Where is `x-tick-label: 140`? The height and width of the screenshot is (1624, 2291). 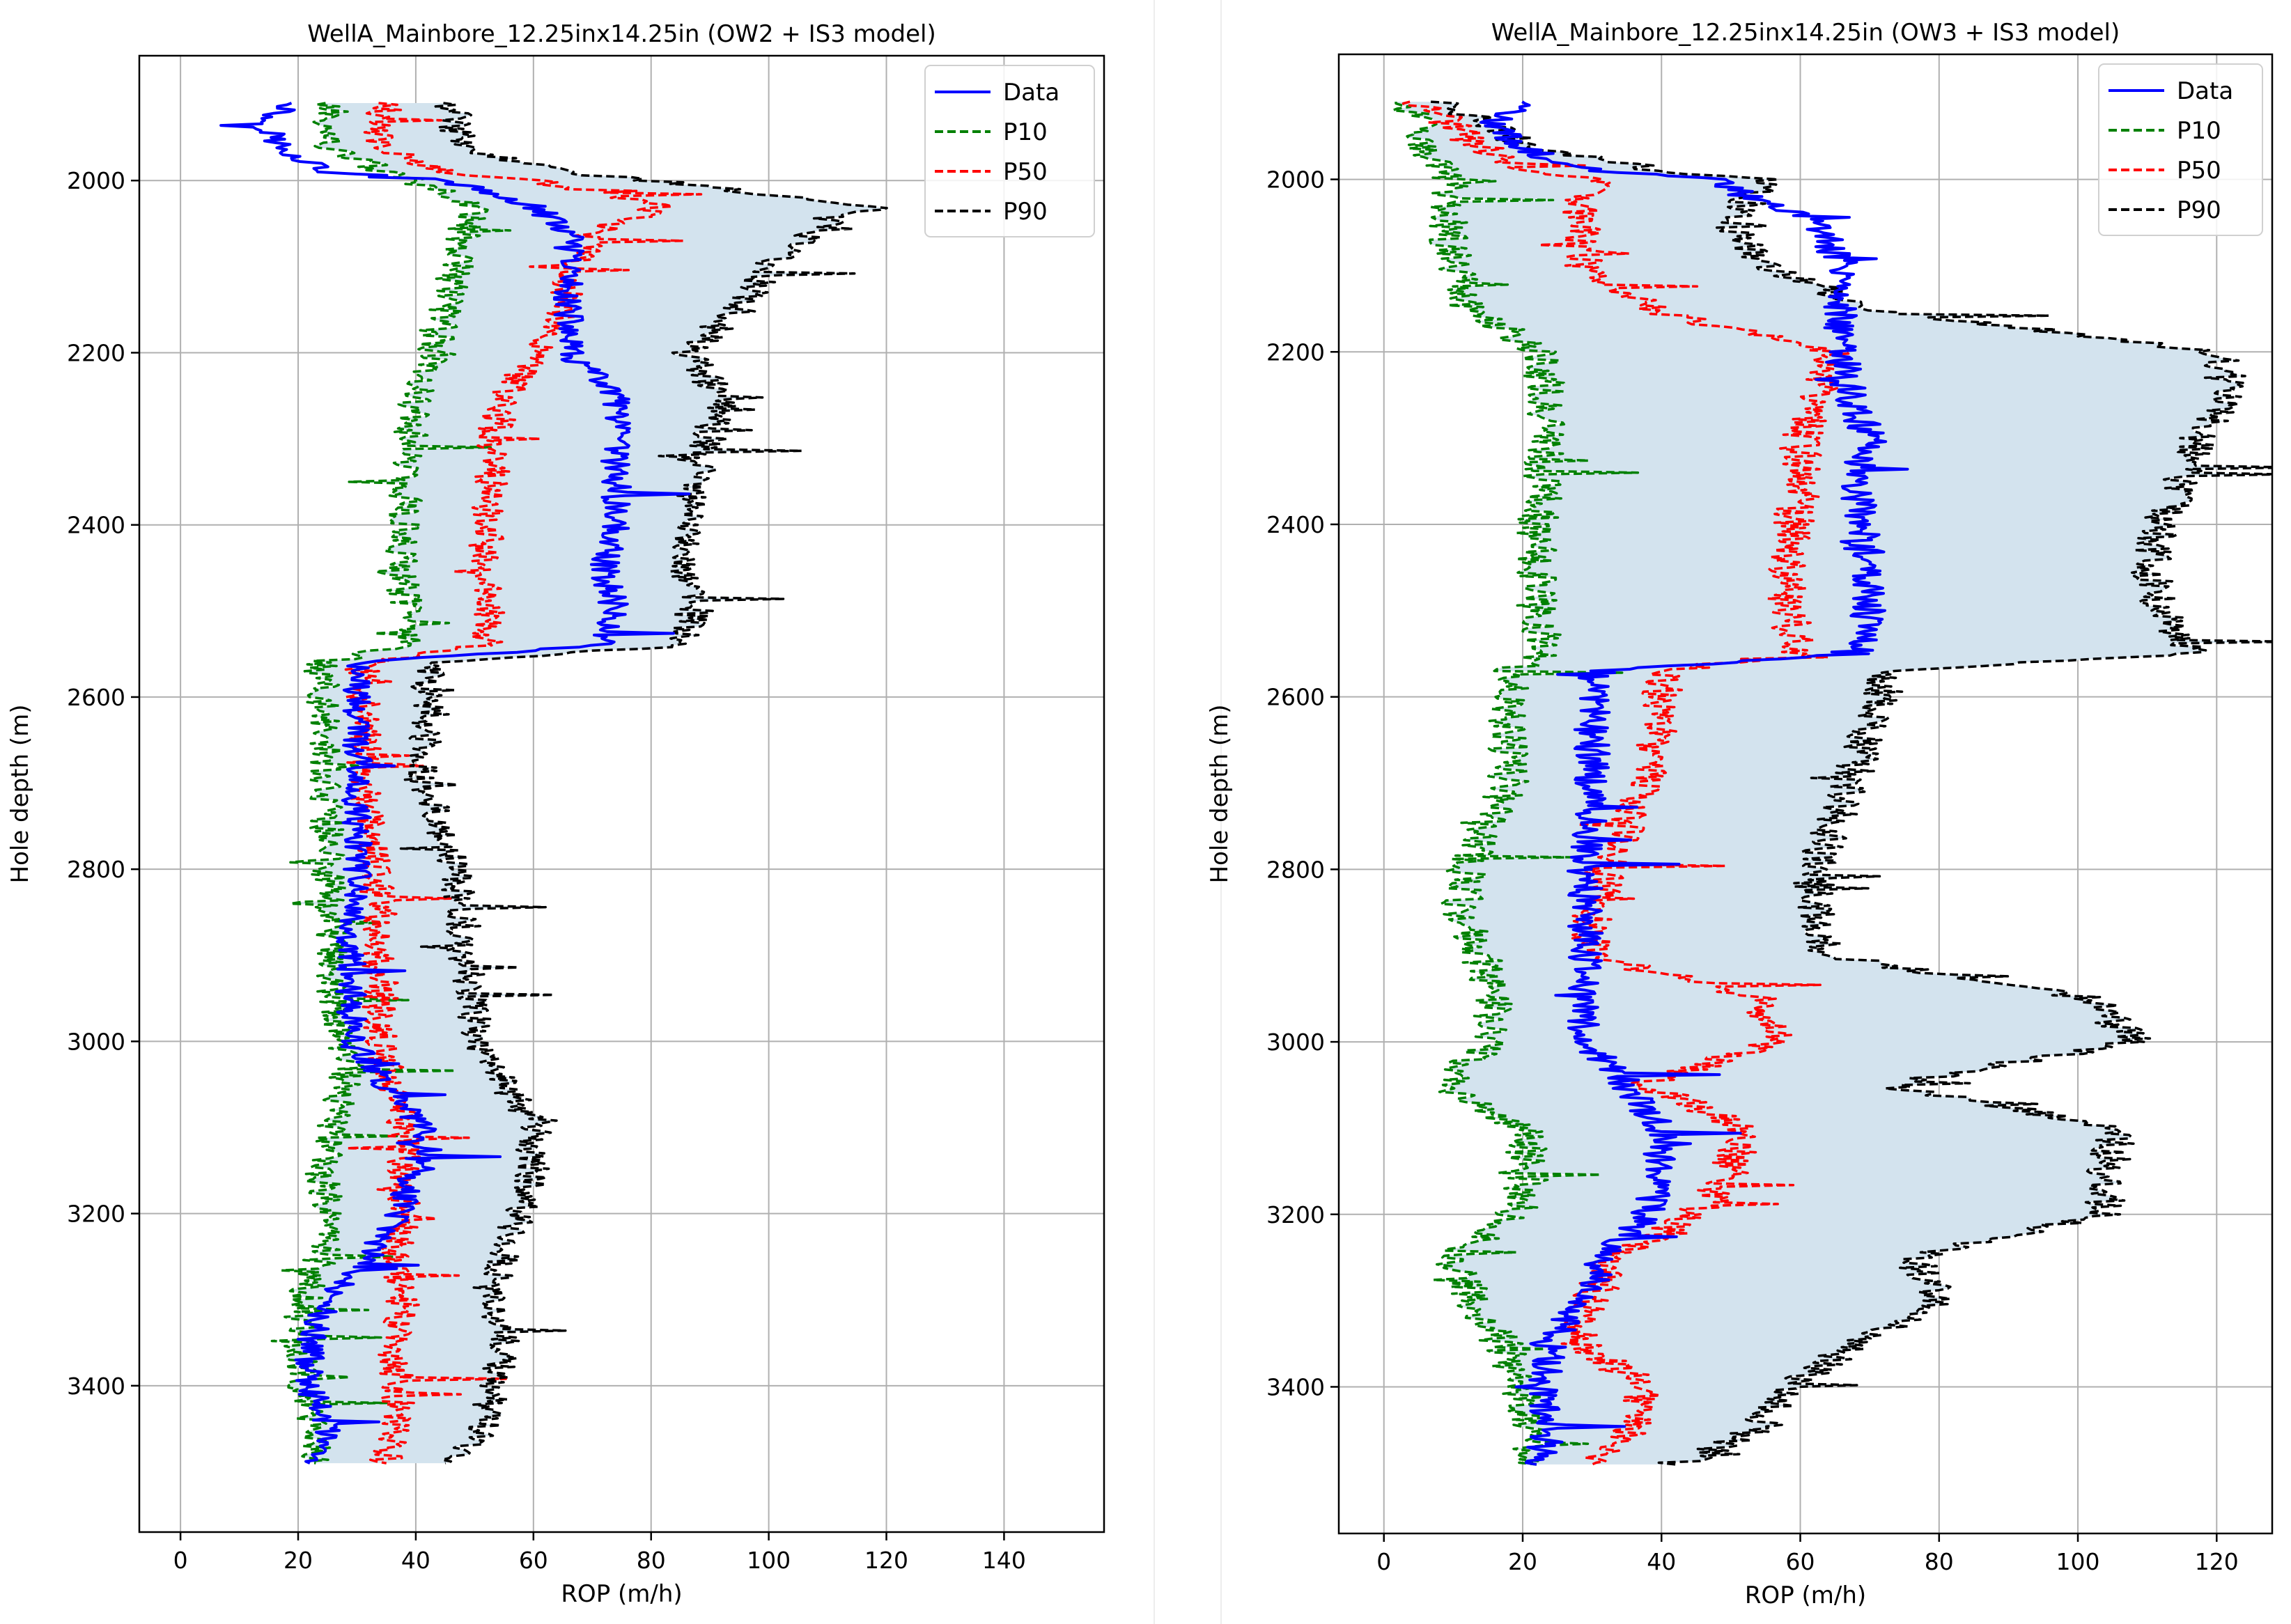 x-tick-label: 140 is located at coordinates (1004, 1561).